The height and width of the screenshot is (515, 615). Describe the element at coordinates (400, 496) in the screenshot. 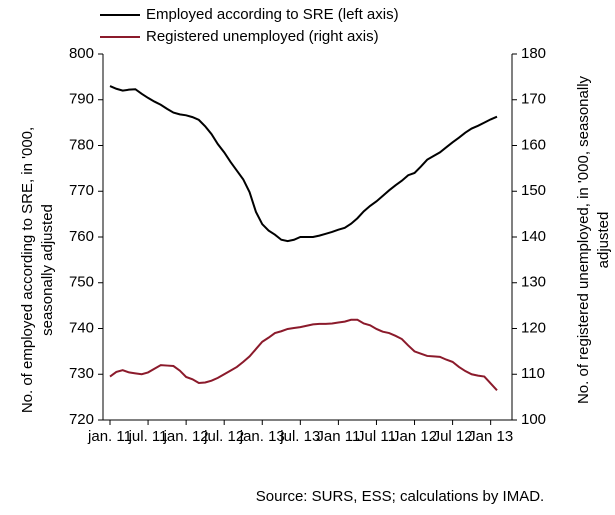

I see `source-note: Source: SURS, ESS; calculations by IMAD.` at that location.